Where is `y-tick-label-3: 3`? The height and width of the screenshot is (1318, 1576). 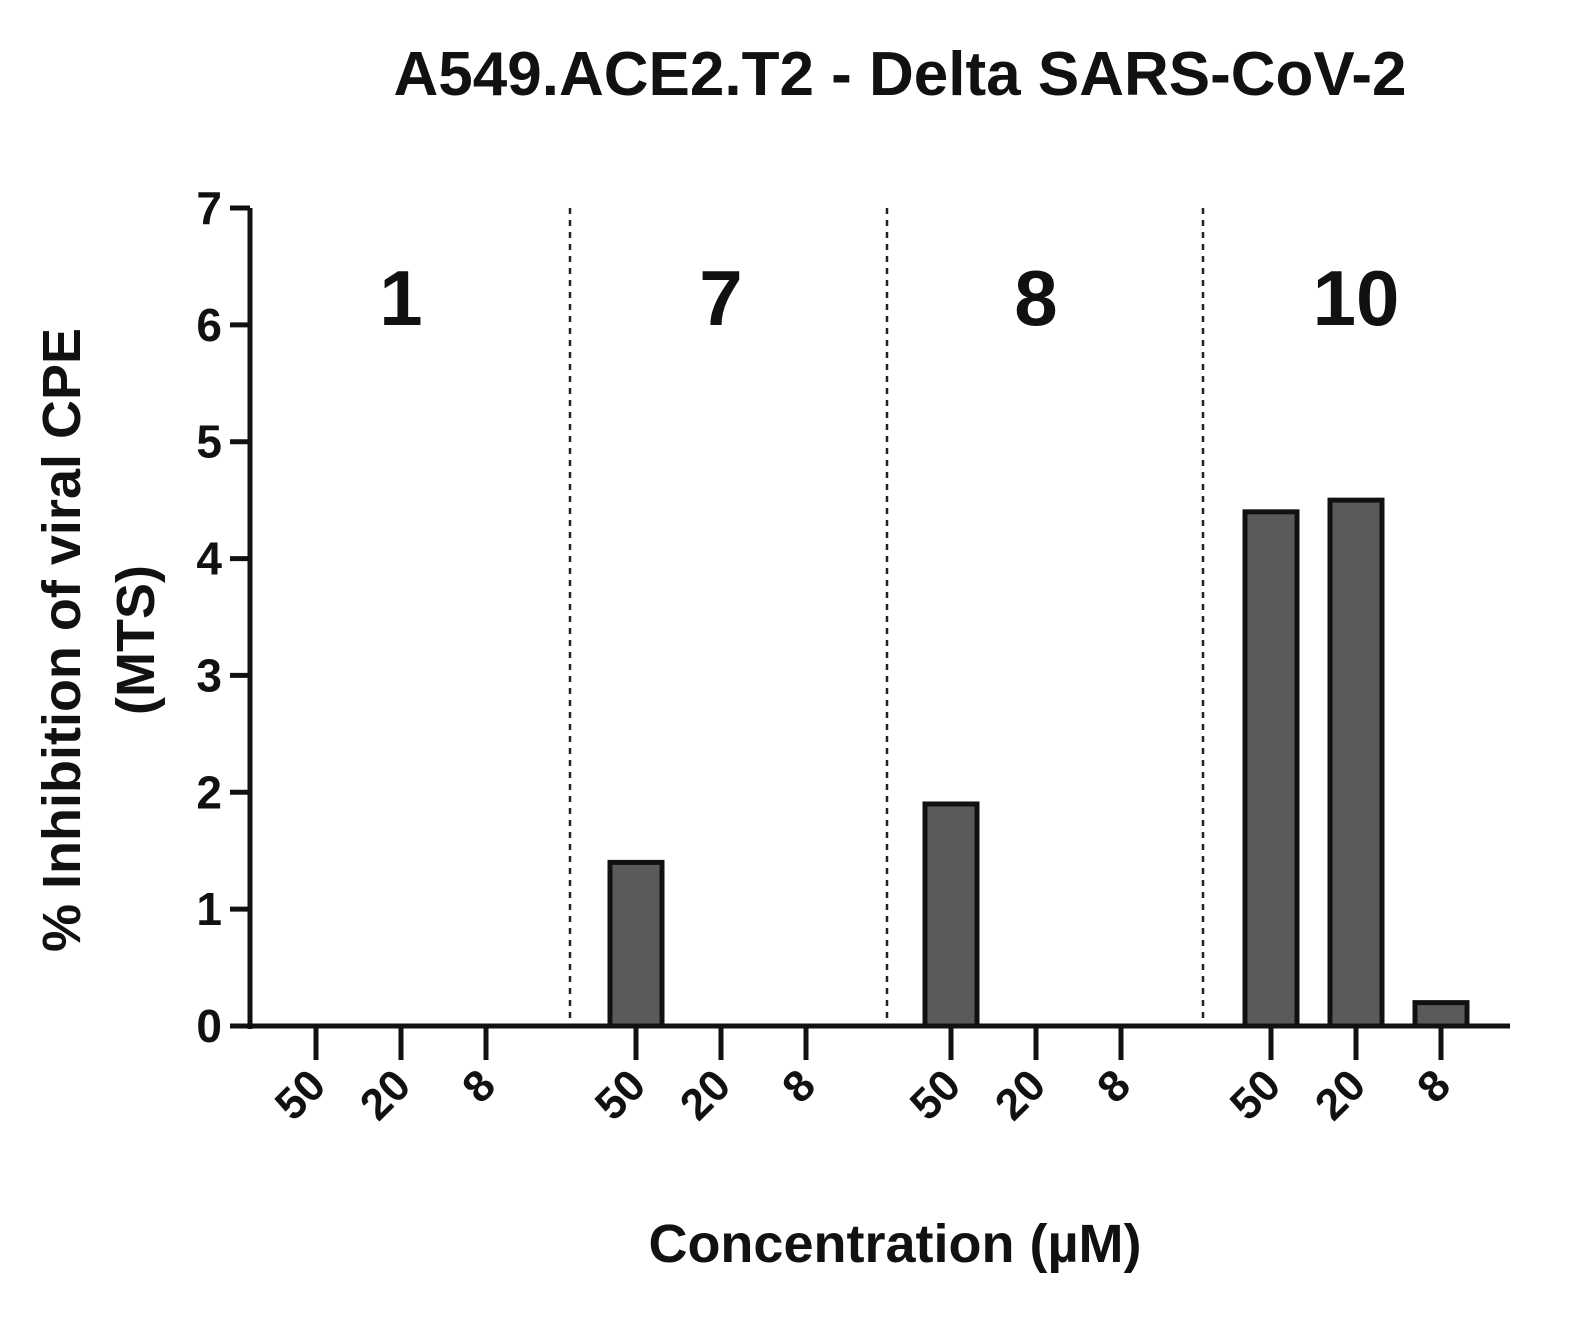 y-tick-label-3: 3 is located at coordinates (209, 675).